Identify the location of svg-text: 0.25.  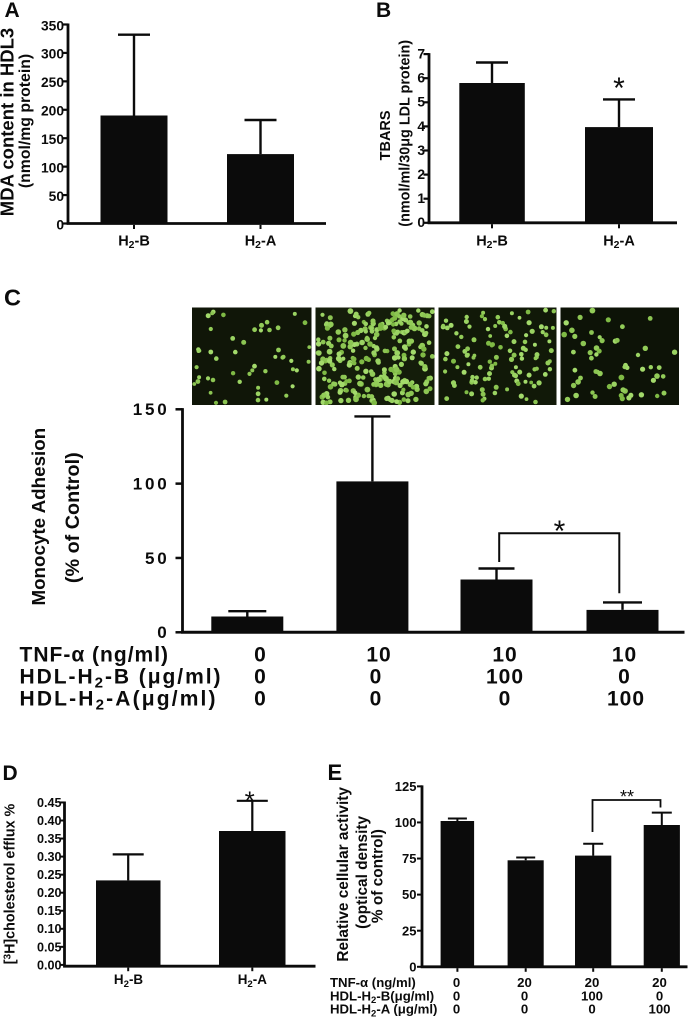
(49, 875).